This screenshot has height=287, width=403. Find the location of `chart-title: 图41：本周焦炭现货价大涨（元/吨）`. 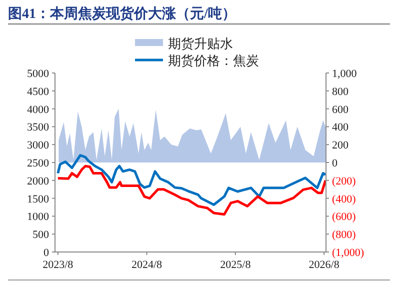

chart-title: 图41：本周焦炭现货价大涨（元/吨） is located at coordinates (122, 14).